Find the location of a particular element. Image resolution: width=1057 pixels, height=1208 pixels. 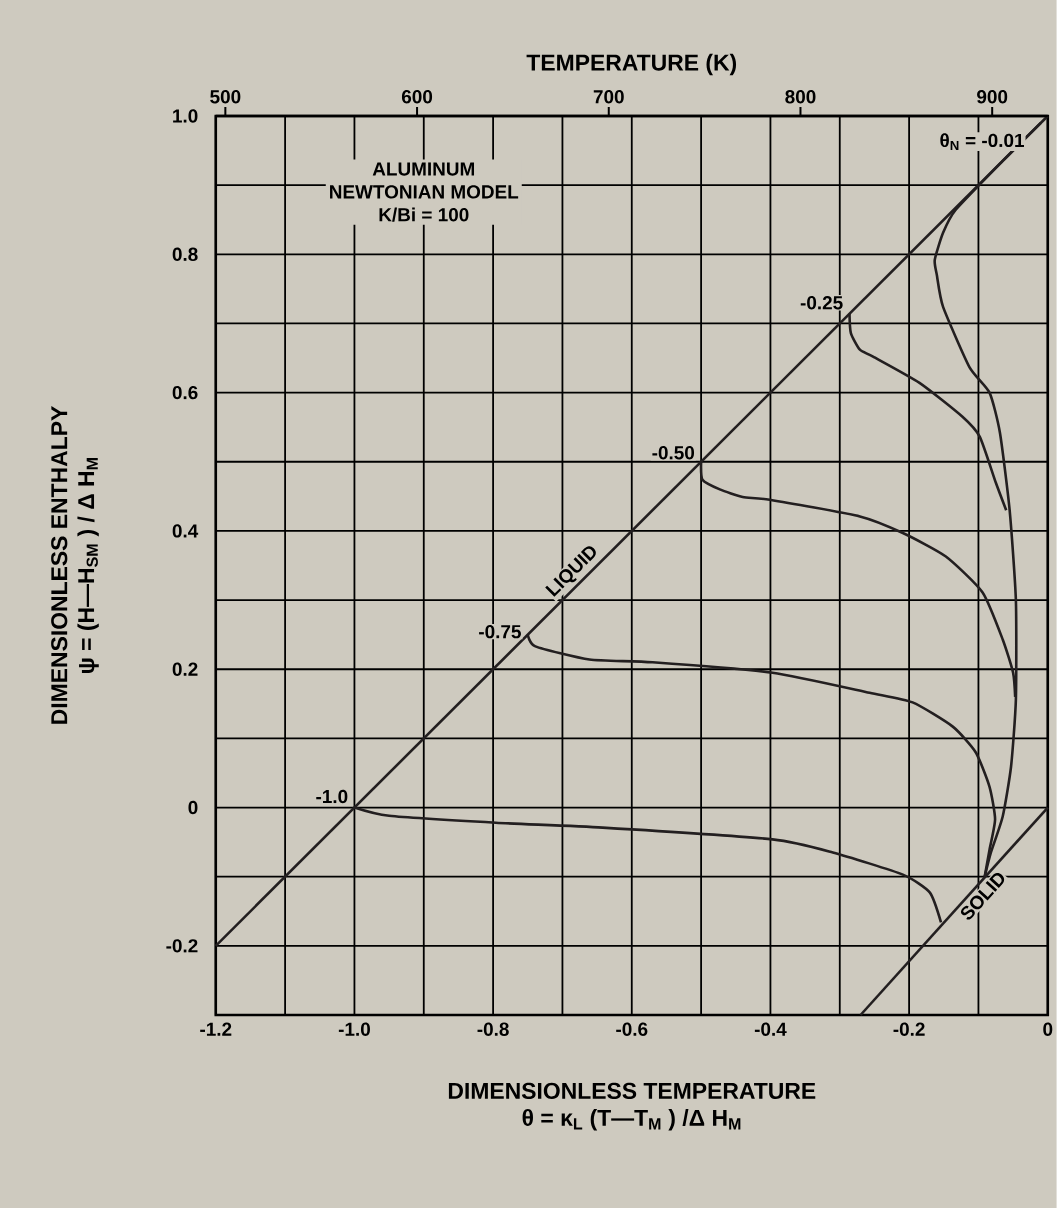

text: ψ = (H—H$_{SM}$ ) / Δ H$_{M}$ is located at coordinates (88, 566).